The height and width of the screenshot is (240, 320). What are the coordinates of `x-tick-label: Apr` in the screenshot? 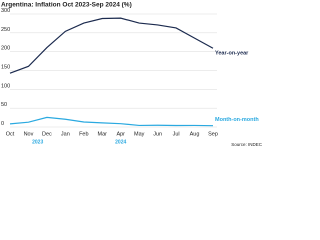 It's located at (120, 134).